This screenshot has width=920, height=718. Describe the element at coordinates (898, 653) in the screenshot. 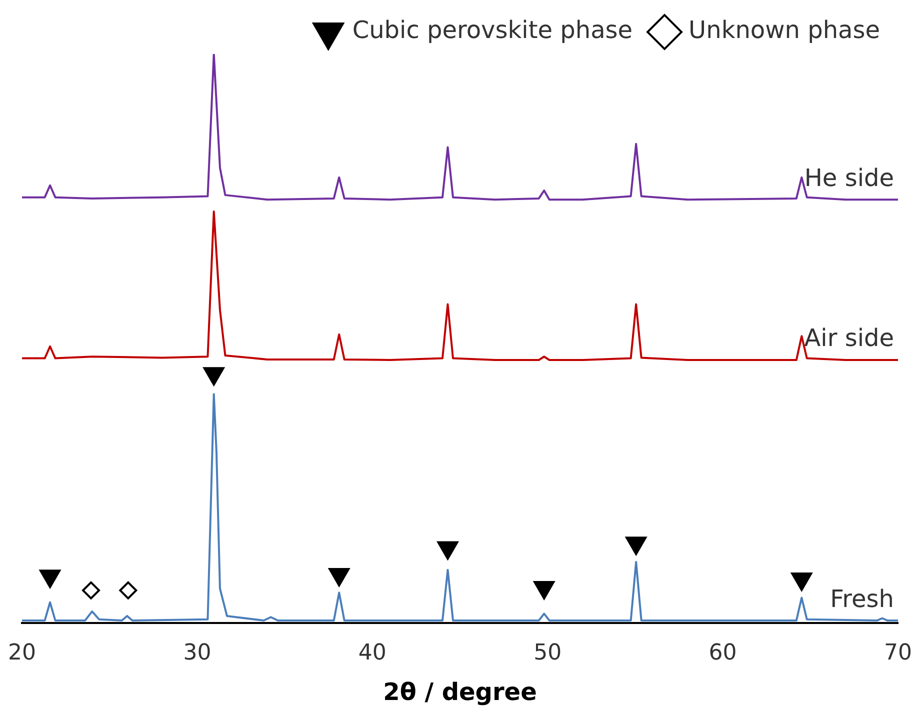

I see `x-tick-label: 70` at that location.